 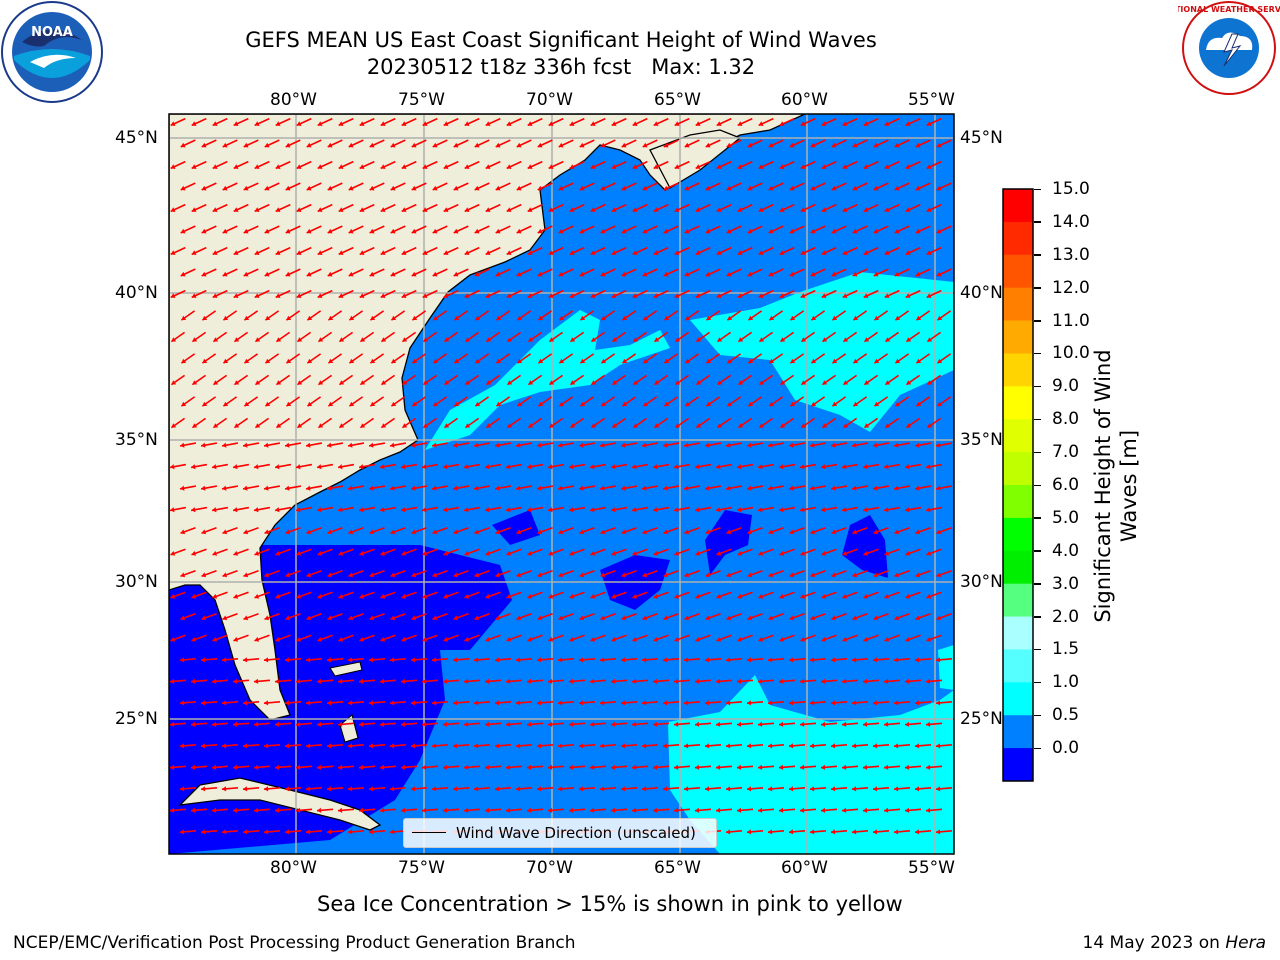 I want to click on colorbar-tick-label: 1.0, so click(x=1066, y=682).